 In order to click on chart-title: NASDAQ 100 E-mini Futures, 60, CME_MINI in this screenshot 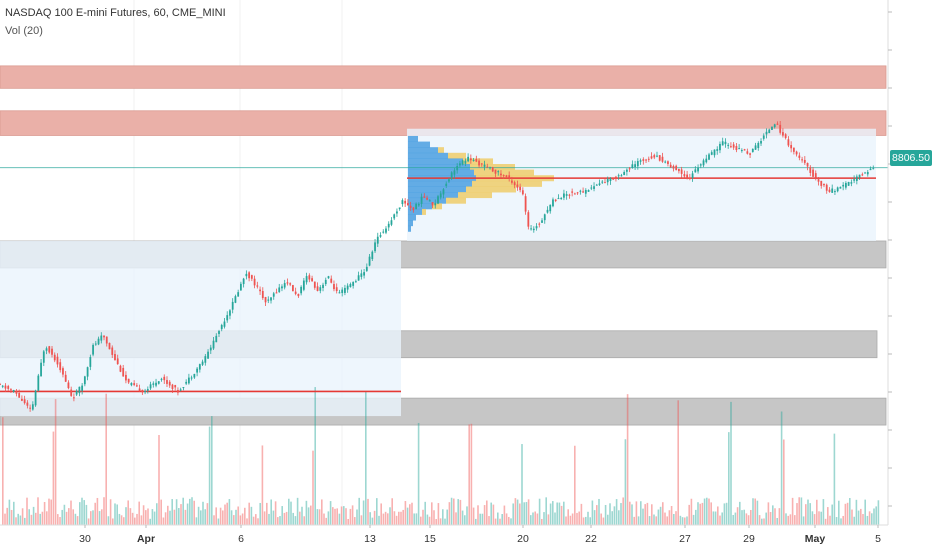, I will do `click(115, 13)`.